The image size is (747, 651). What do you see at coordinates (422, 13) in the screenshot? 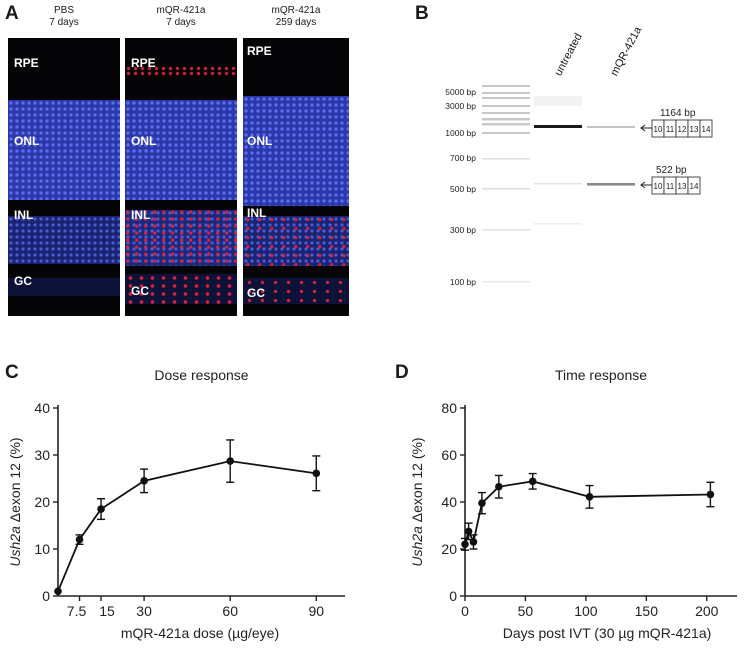
I see `panel-b-letter: B` at bounding box center [422, 13].